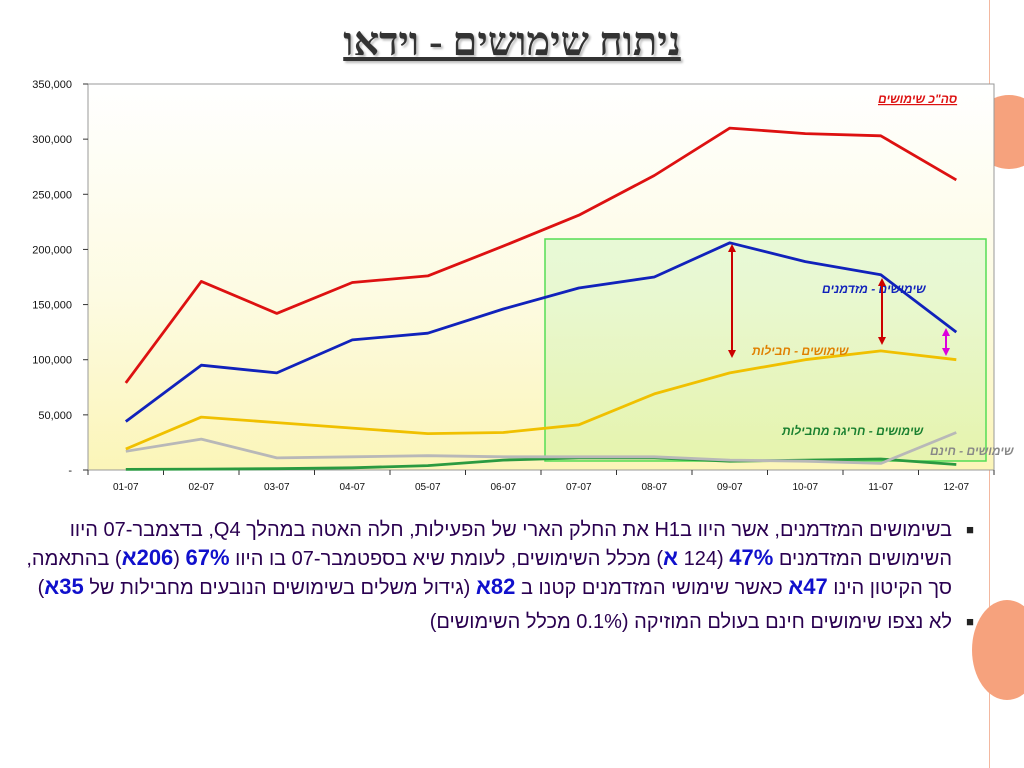 This screenshot has width=1024, height=768. I want to click on series-label: שימושים - מזדמנים, so click(874, 289).